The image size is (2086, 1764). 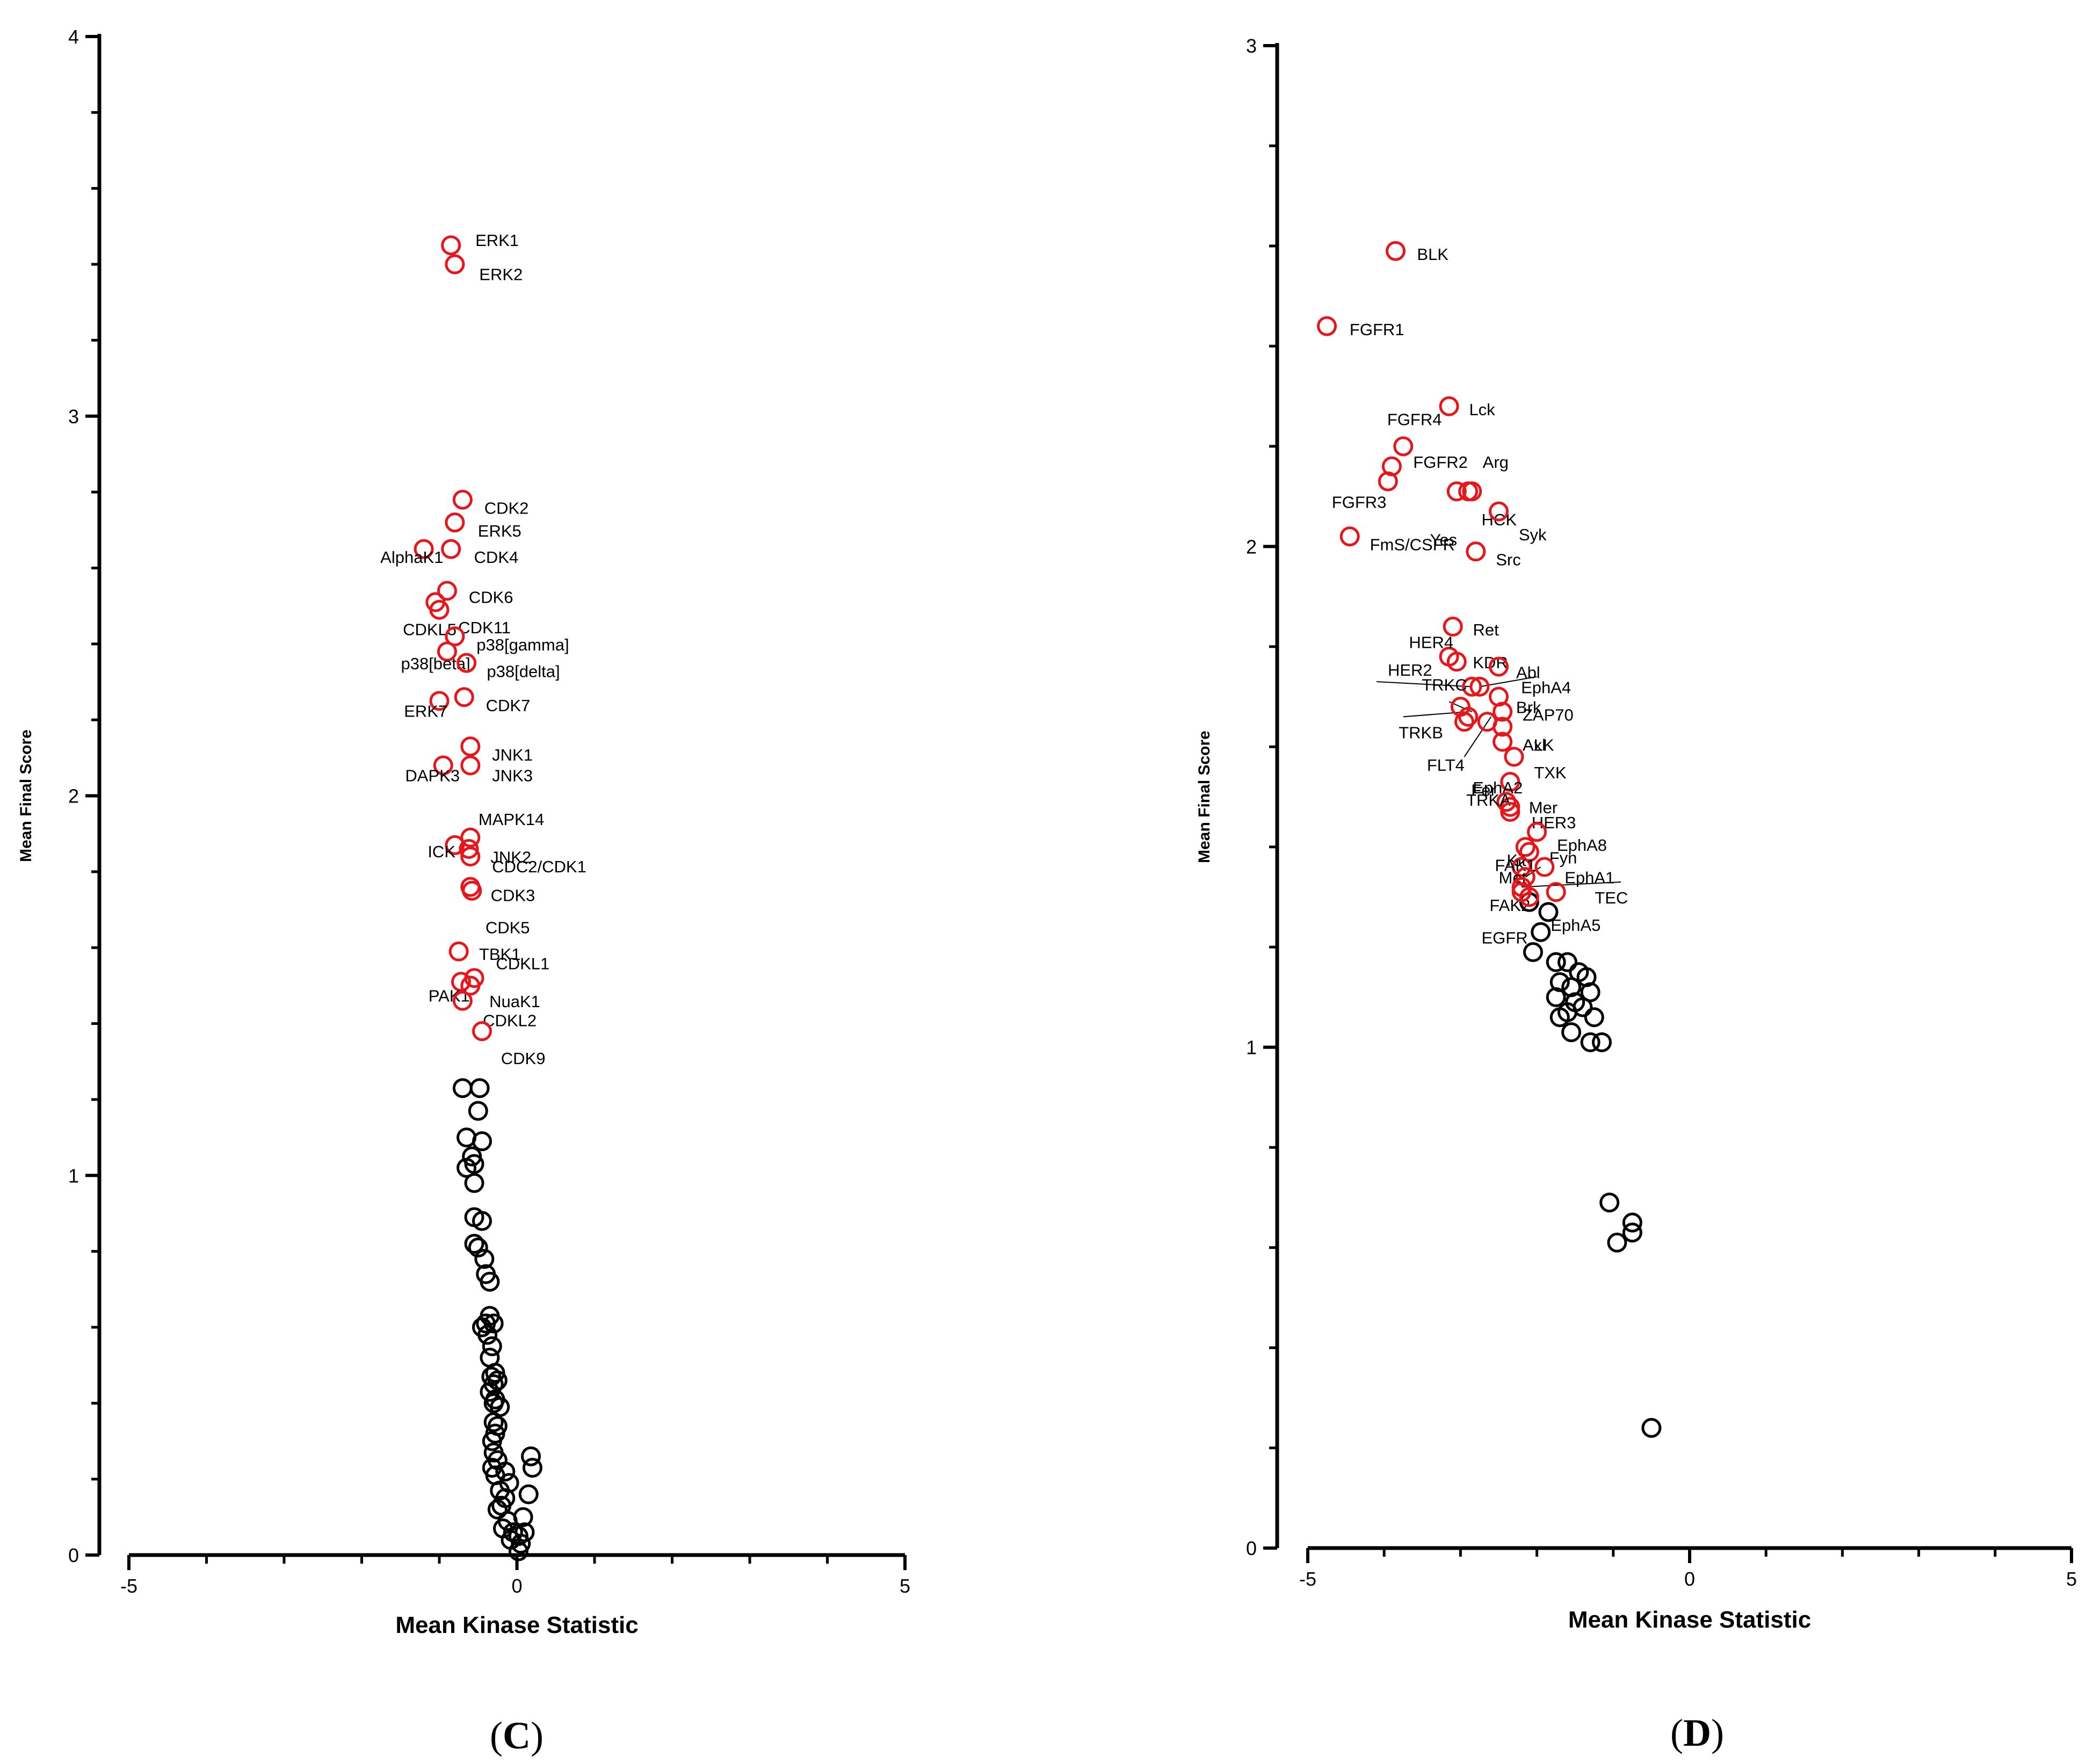 What do you see at coordinates (516, 1625) in the screenshot?
I see `x-axis-title: Mean Kinase Statistic` at bounding box center [516, 1625].